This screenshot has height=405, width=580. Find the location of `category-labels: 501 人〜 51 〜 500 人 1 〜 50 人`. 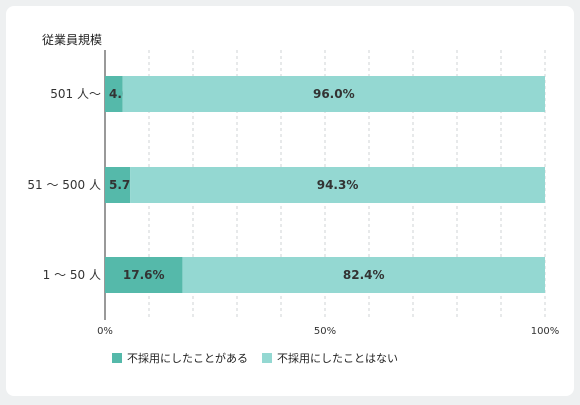

category-labels: 501 人〜 51 〜 500 人 1 〜 50 人 is located at coordinates (64, 184).